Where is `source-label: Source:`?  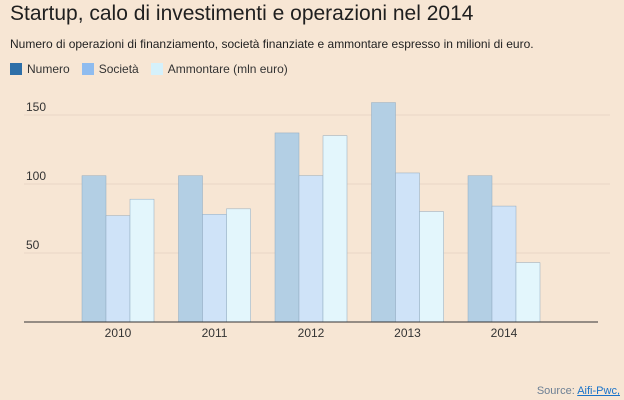
source-label: Source: is located at coordinates (555, 391).